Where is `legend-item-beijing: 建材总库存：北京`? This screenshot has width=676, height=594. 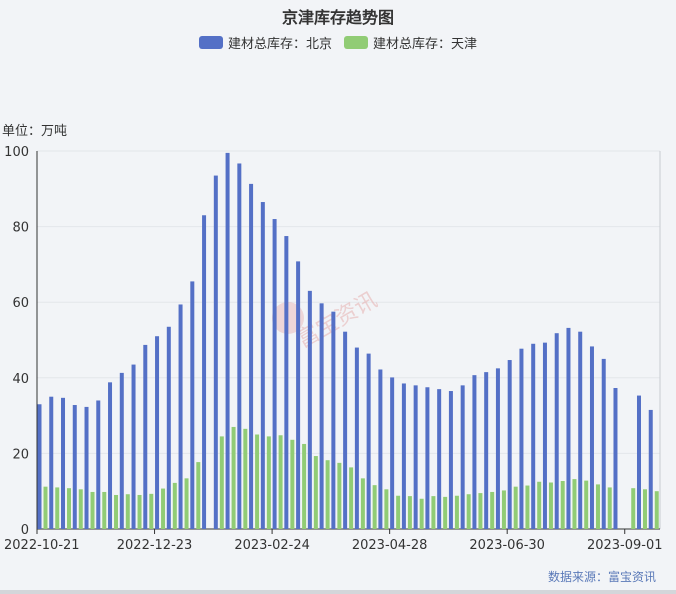 legend-item-beijing: 建材总库存：北京 is located at coordinates (265, 42).